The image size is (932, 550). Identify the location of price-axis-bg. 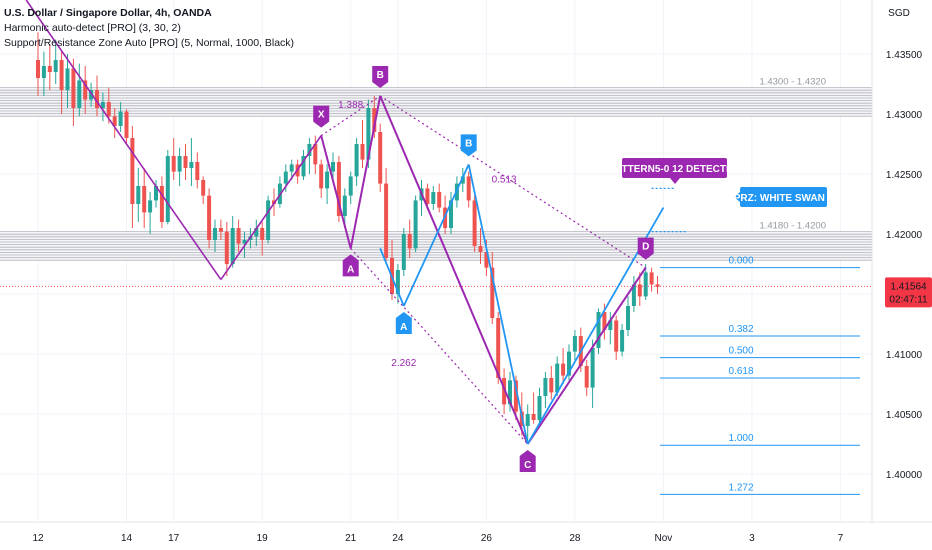
(902, 275).